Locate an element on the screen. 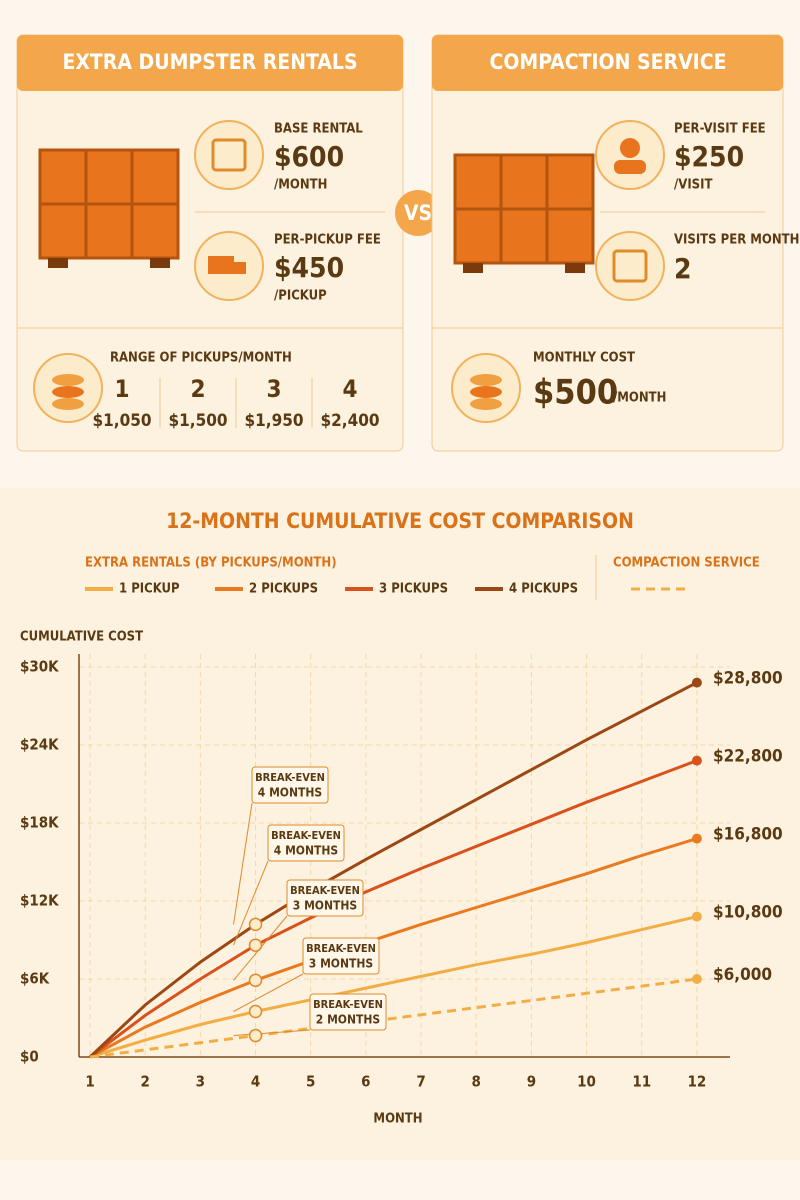 Image resolution: width=800 pixels, height=1200 pixels. x-tick-label: 4 is located at coordinates (255, 1082).